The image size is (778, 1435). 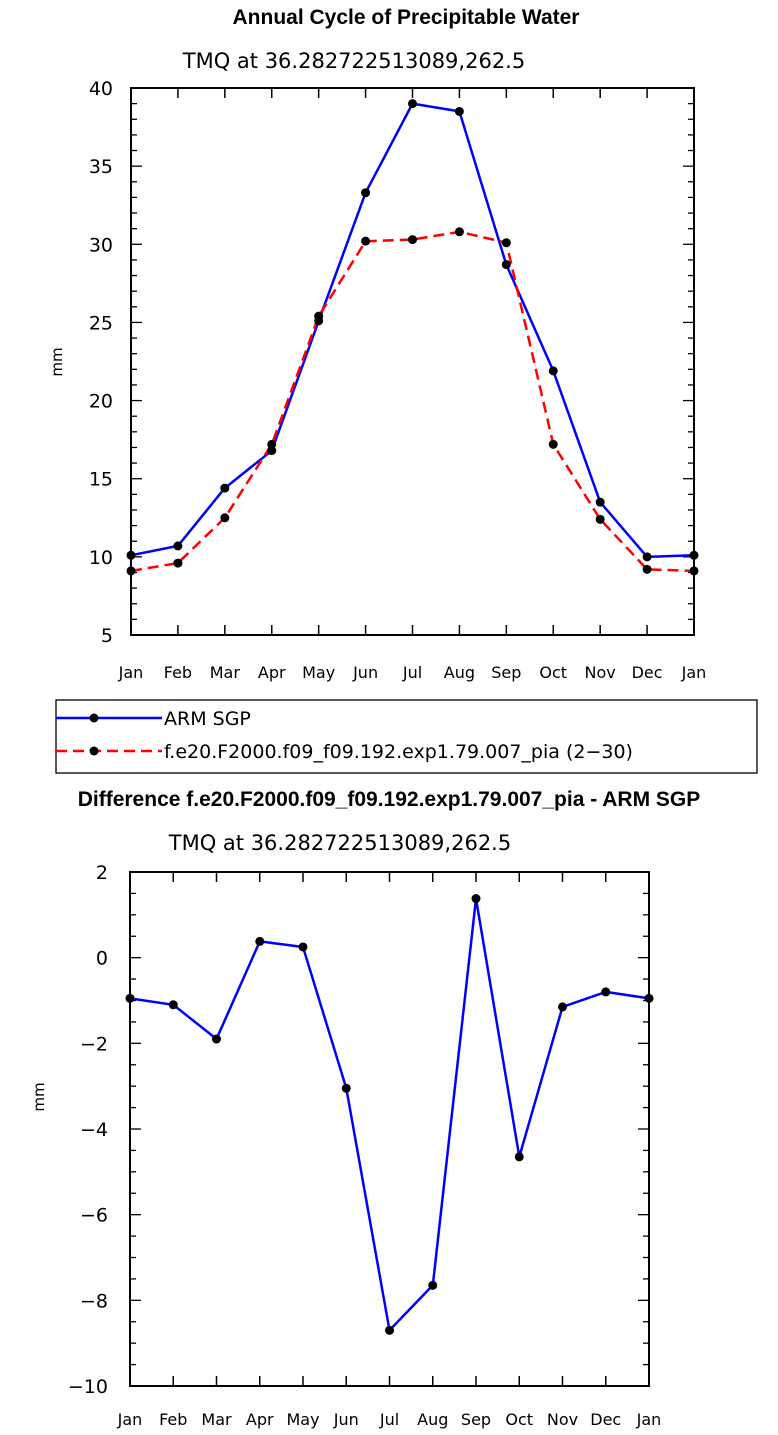 I want to click on y-tick-label: 5, so click(x=107, y=636).